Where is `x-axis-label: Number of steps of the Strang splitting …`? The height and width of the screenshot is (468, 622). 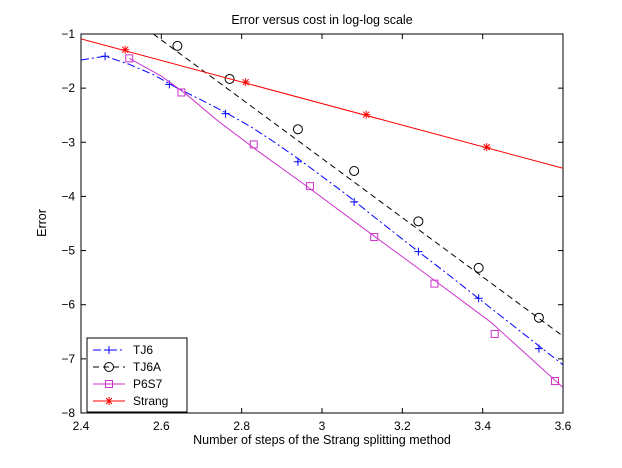
x-axis-label: Number of steps of the Strang splitting … is located at coordinates (322, 440).